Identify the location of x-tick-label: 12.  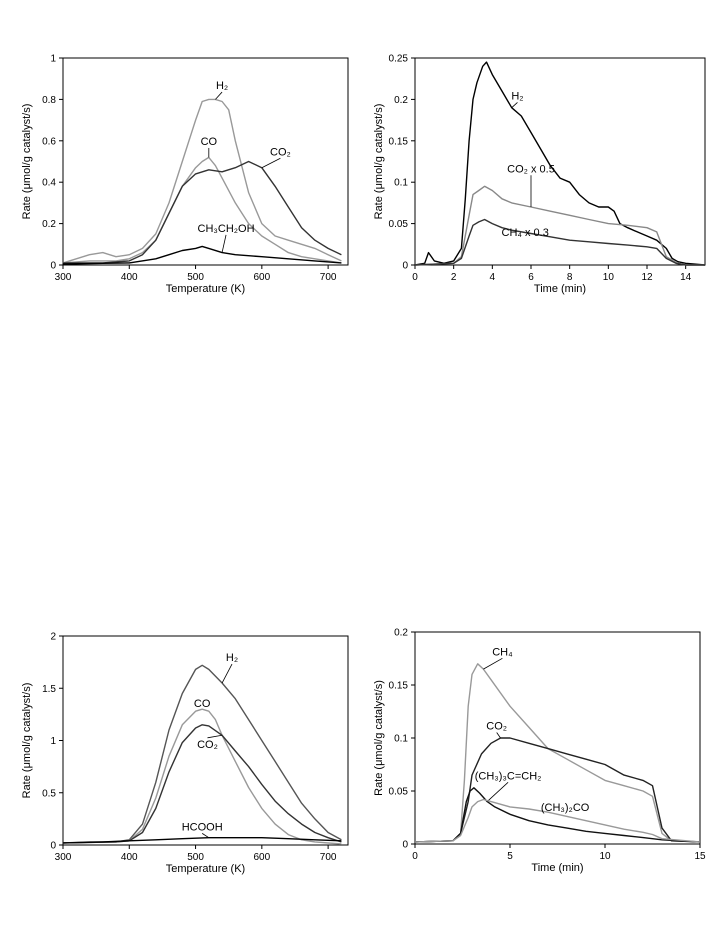
(647, 277).